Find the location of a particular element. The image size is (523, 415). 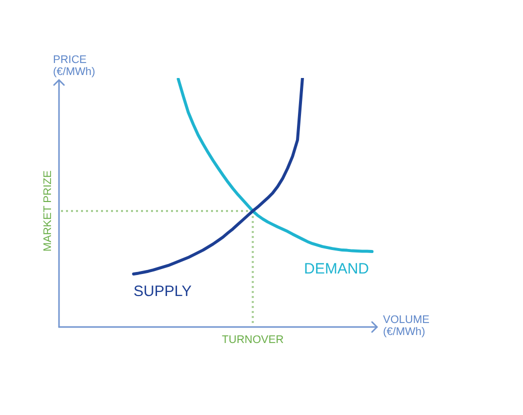

text: TURNOVER is located at coordinates (253, 340).